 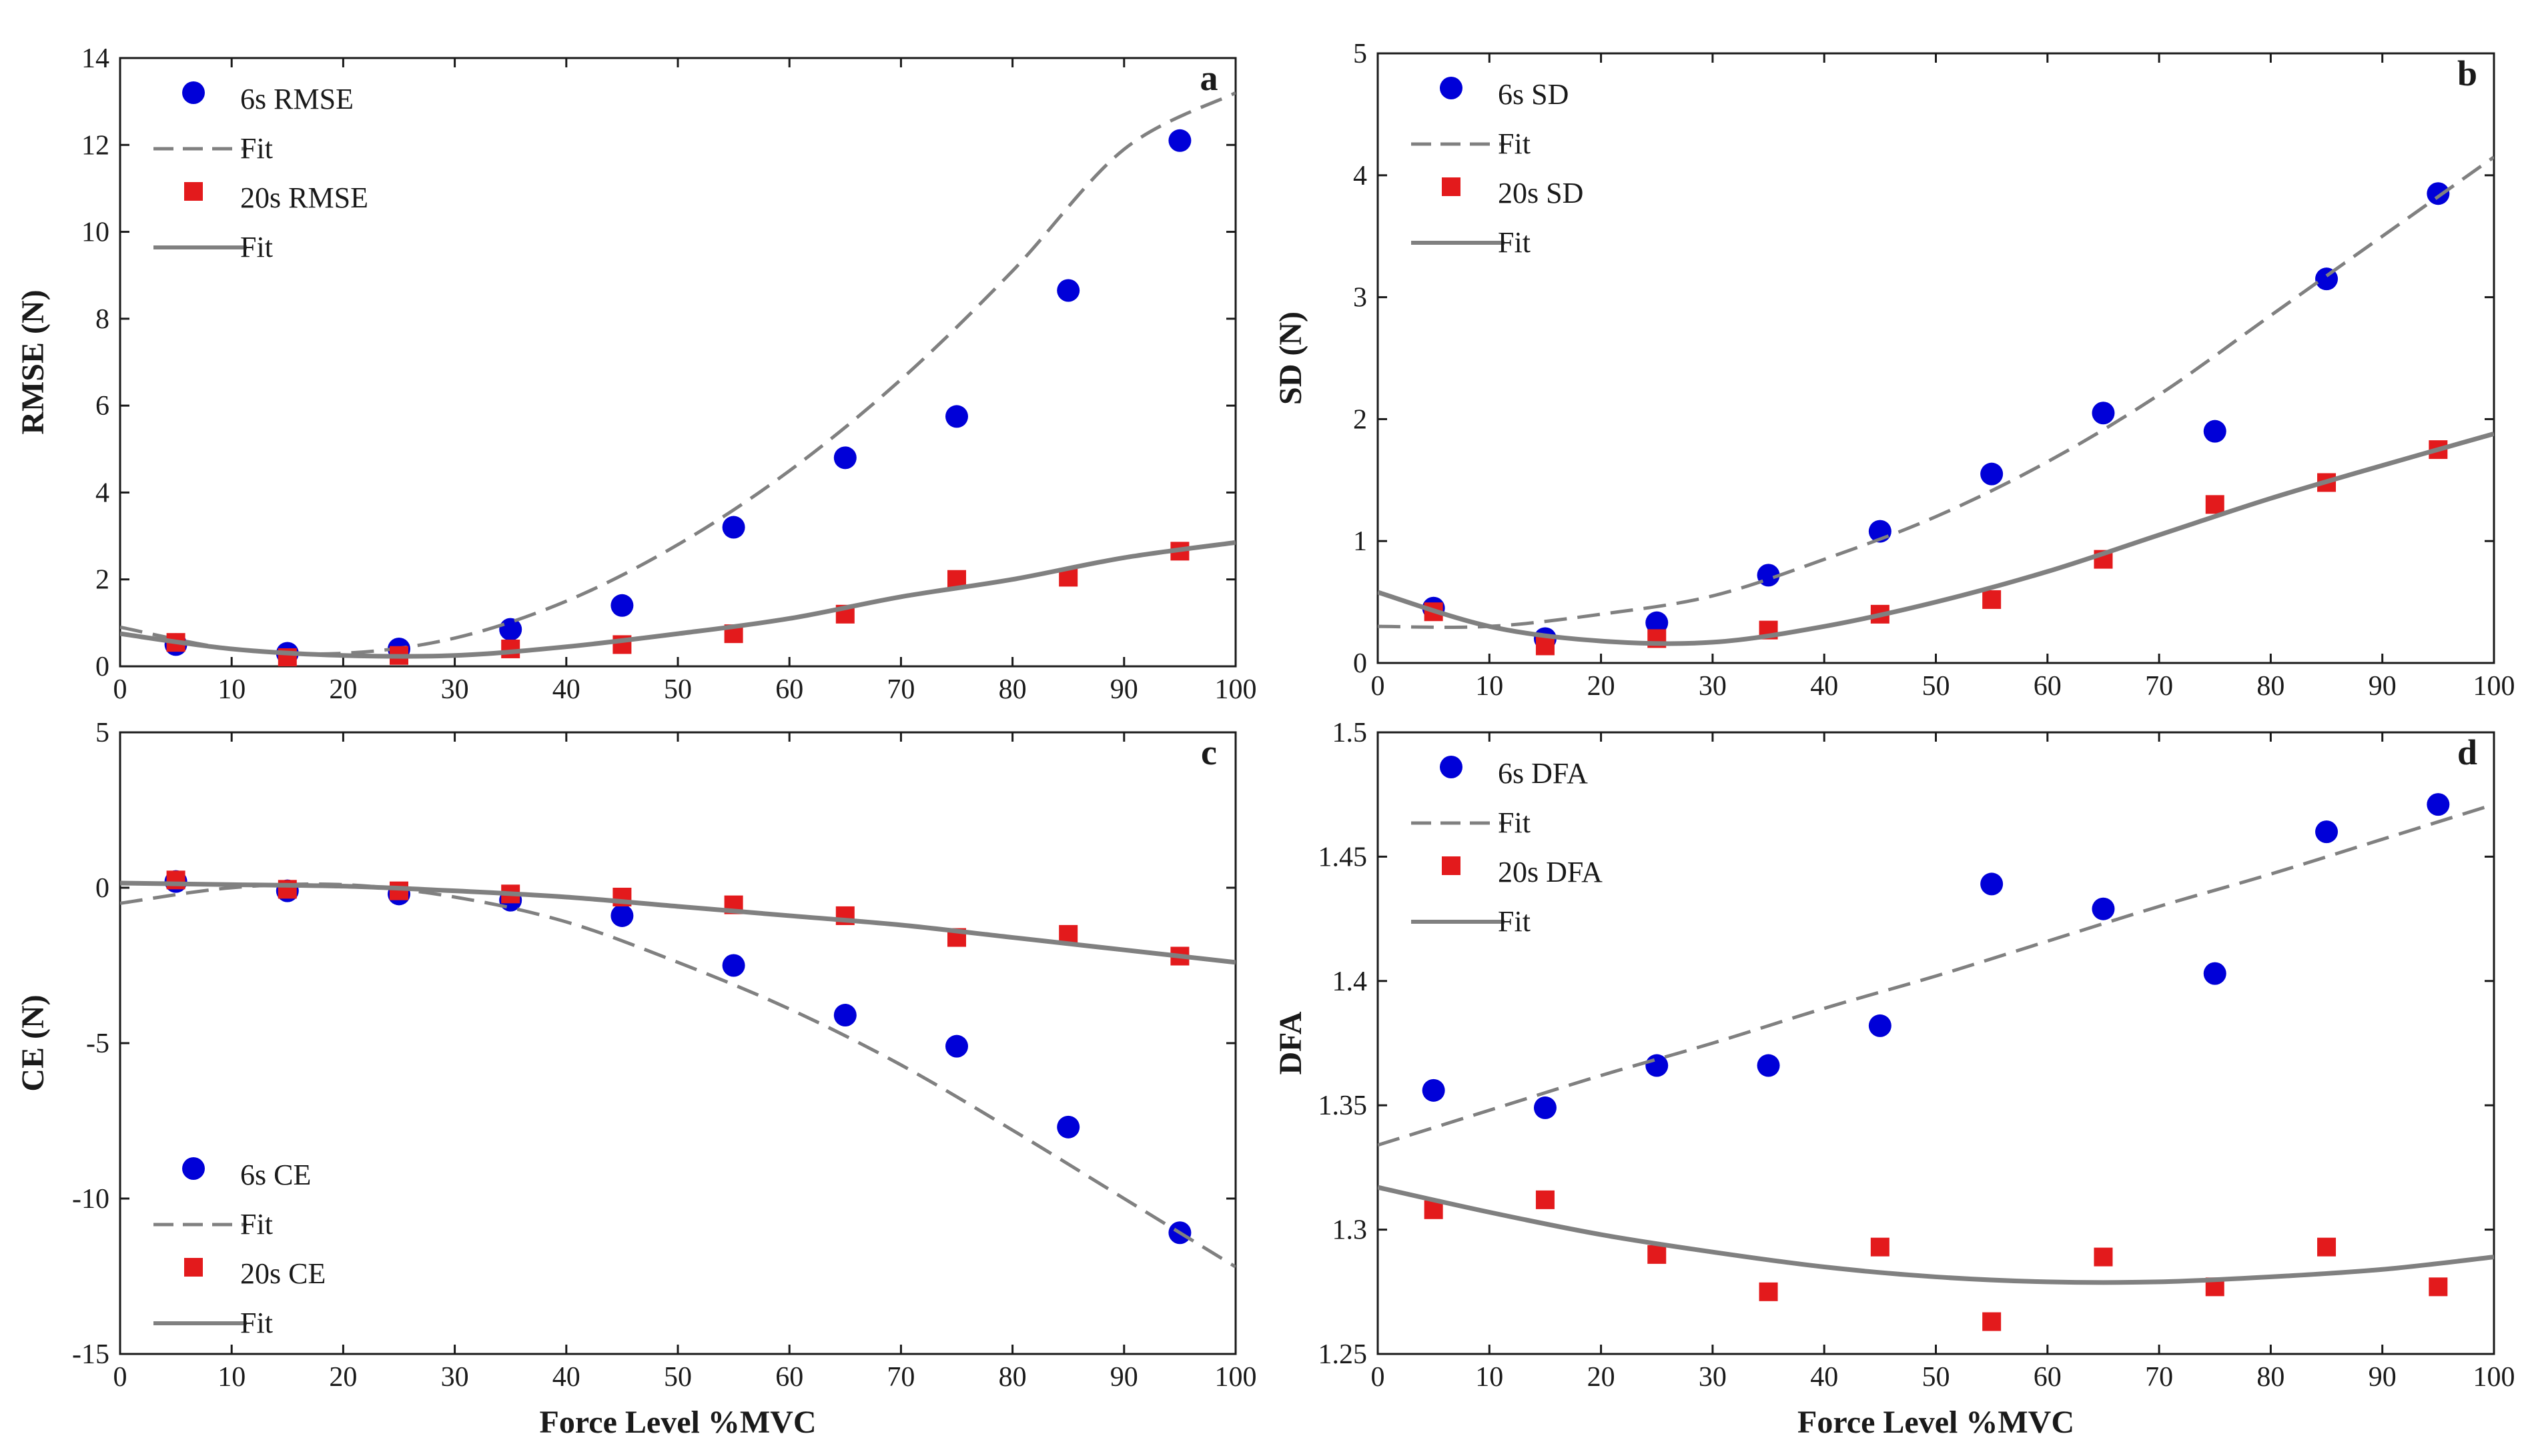 What do you see at coordinates (1209, 78) in the screenshot?
I see `panel-letter: a` at bounding box center [1209, 78].